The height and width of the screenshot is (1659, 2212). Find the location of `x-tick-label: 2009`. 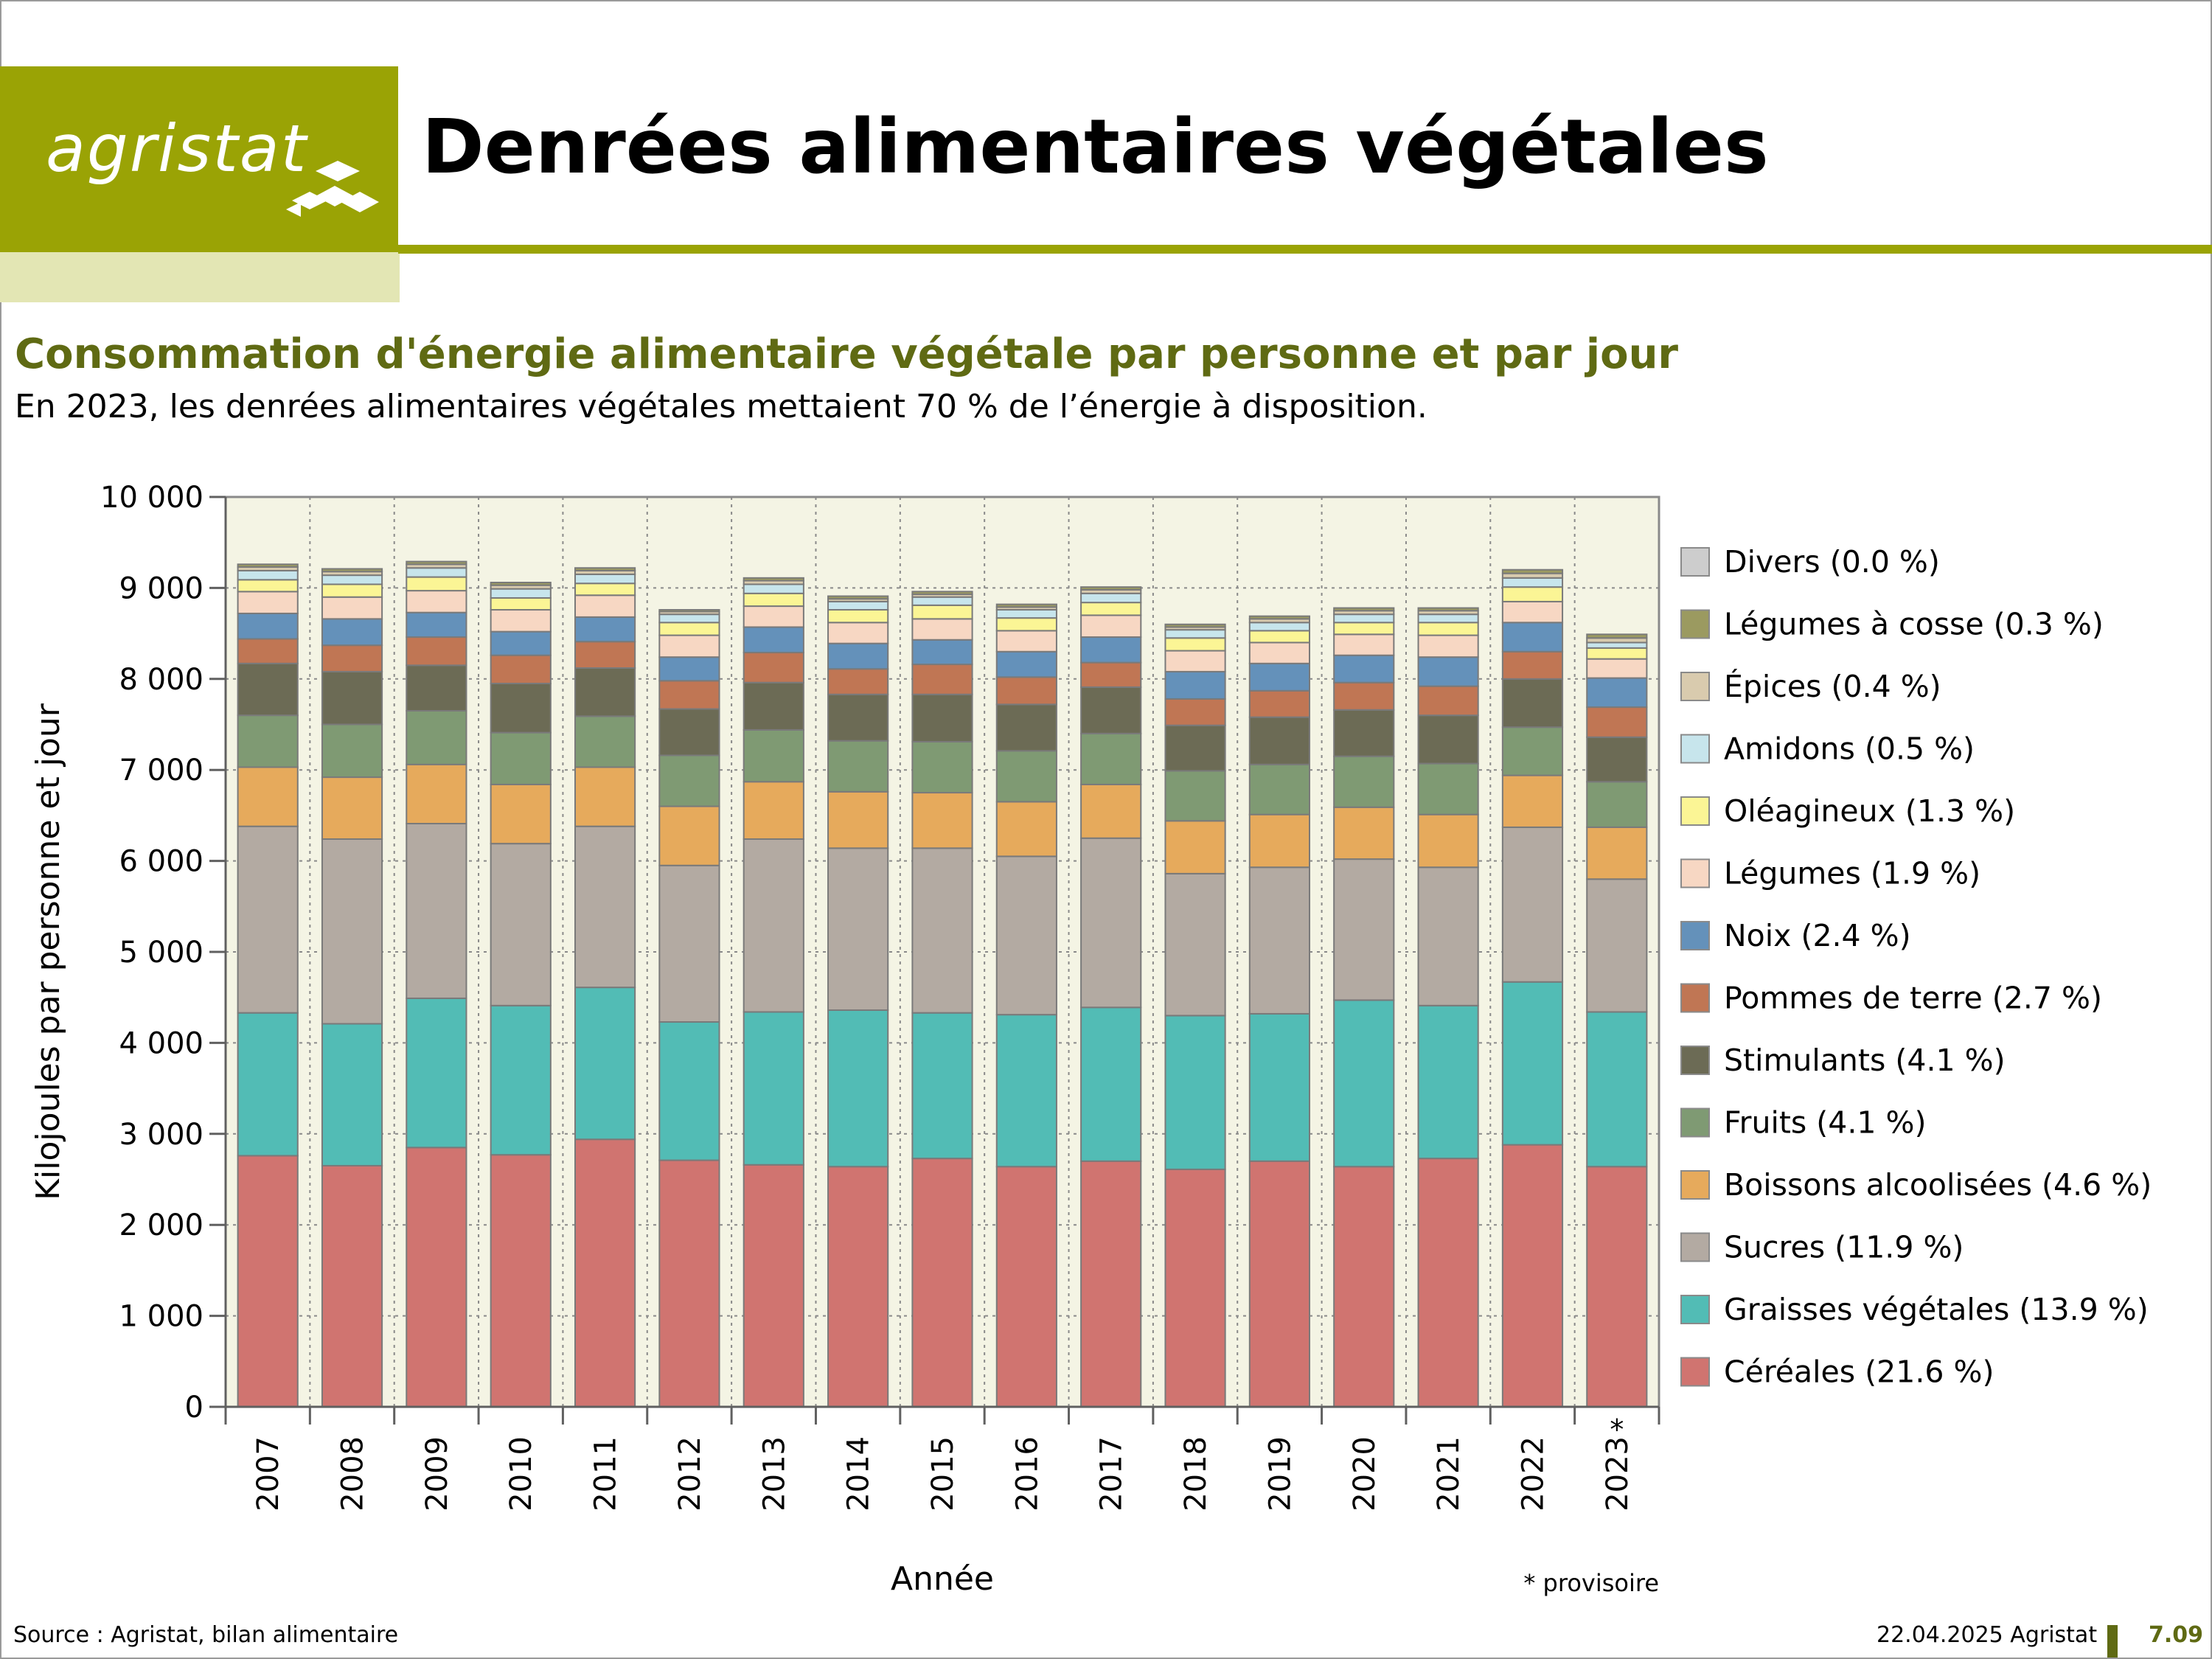

x-tick-label: 2009 is located at coordinates (437, 1474).